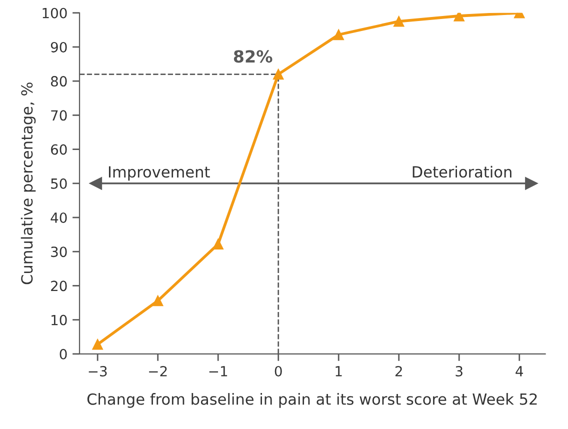  What do you see at coordinates (339, 371) in the screenshot?
I see `x-tick-label: 1` at bounding box center [339, 371].